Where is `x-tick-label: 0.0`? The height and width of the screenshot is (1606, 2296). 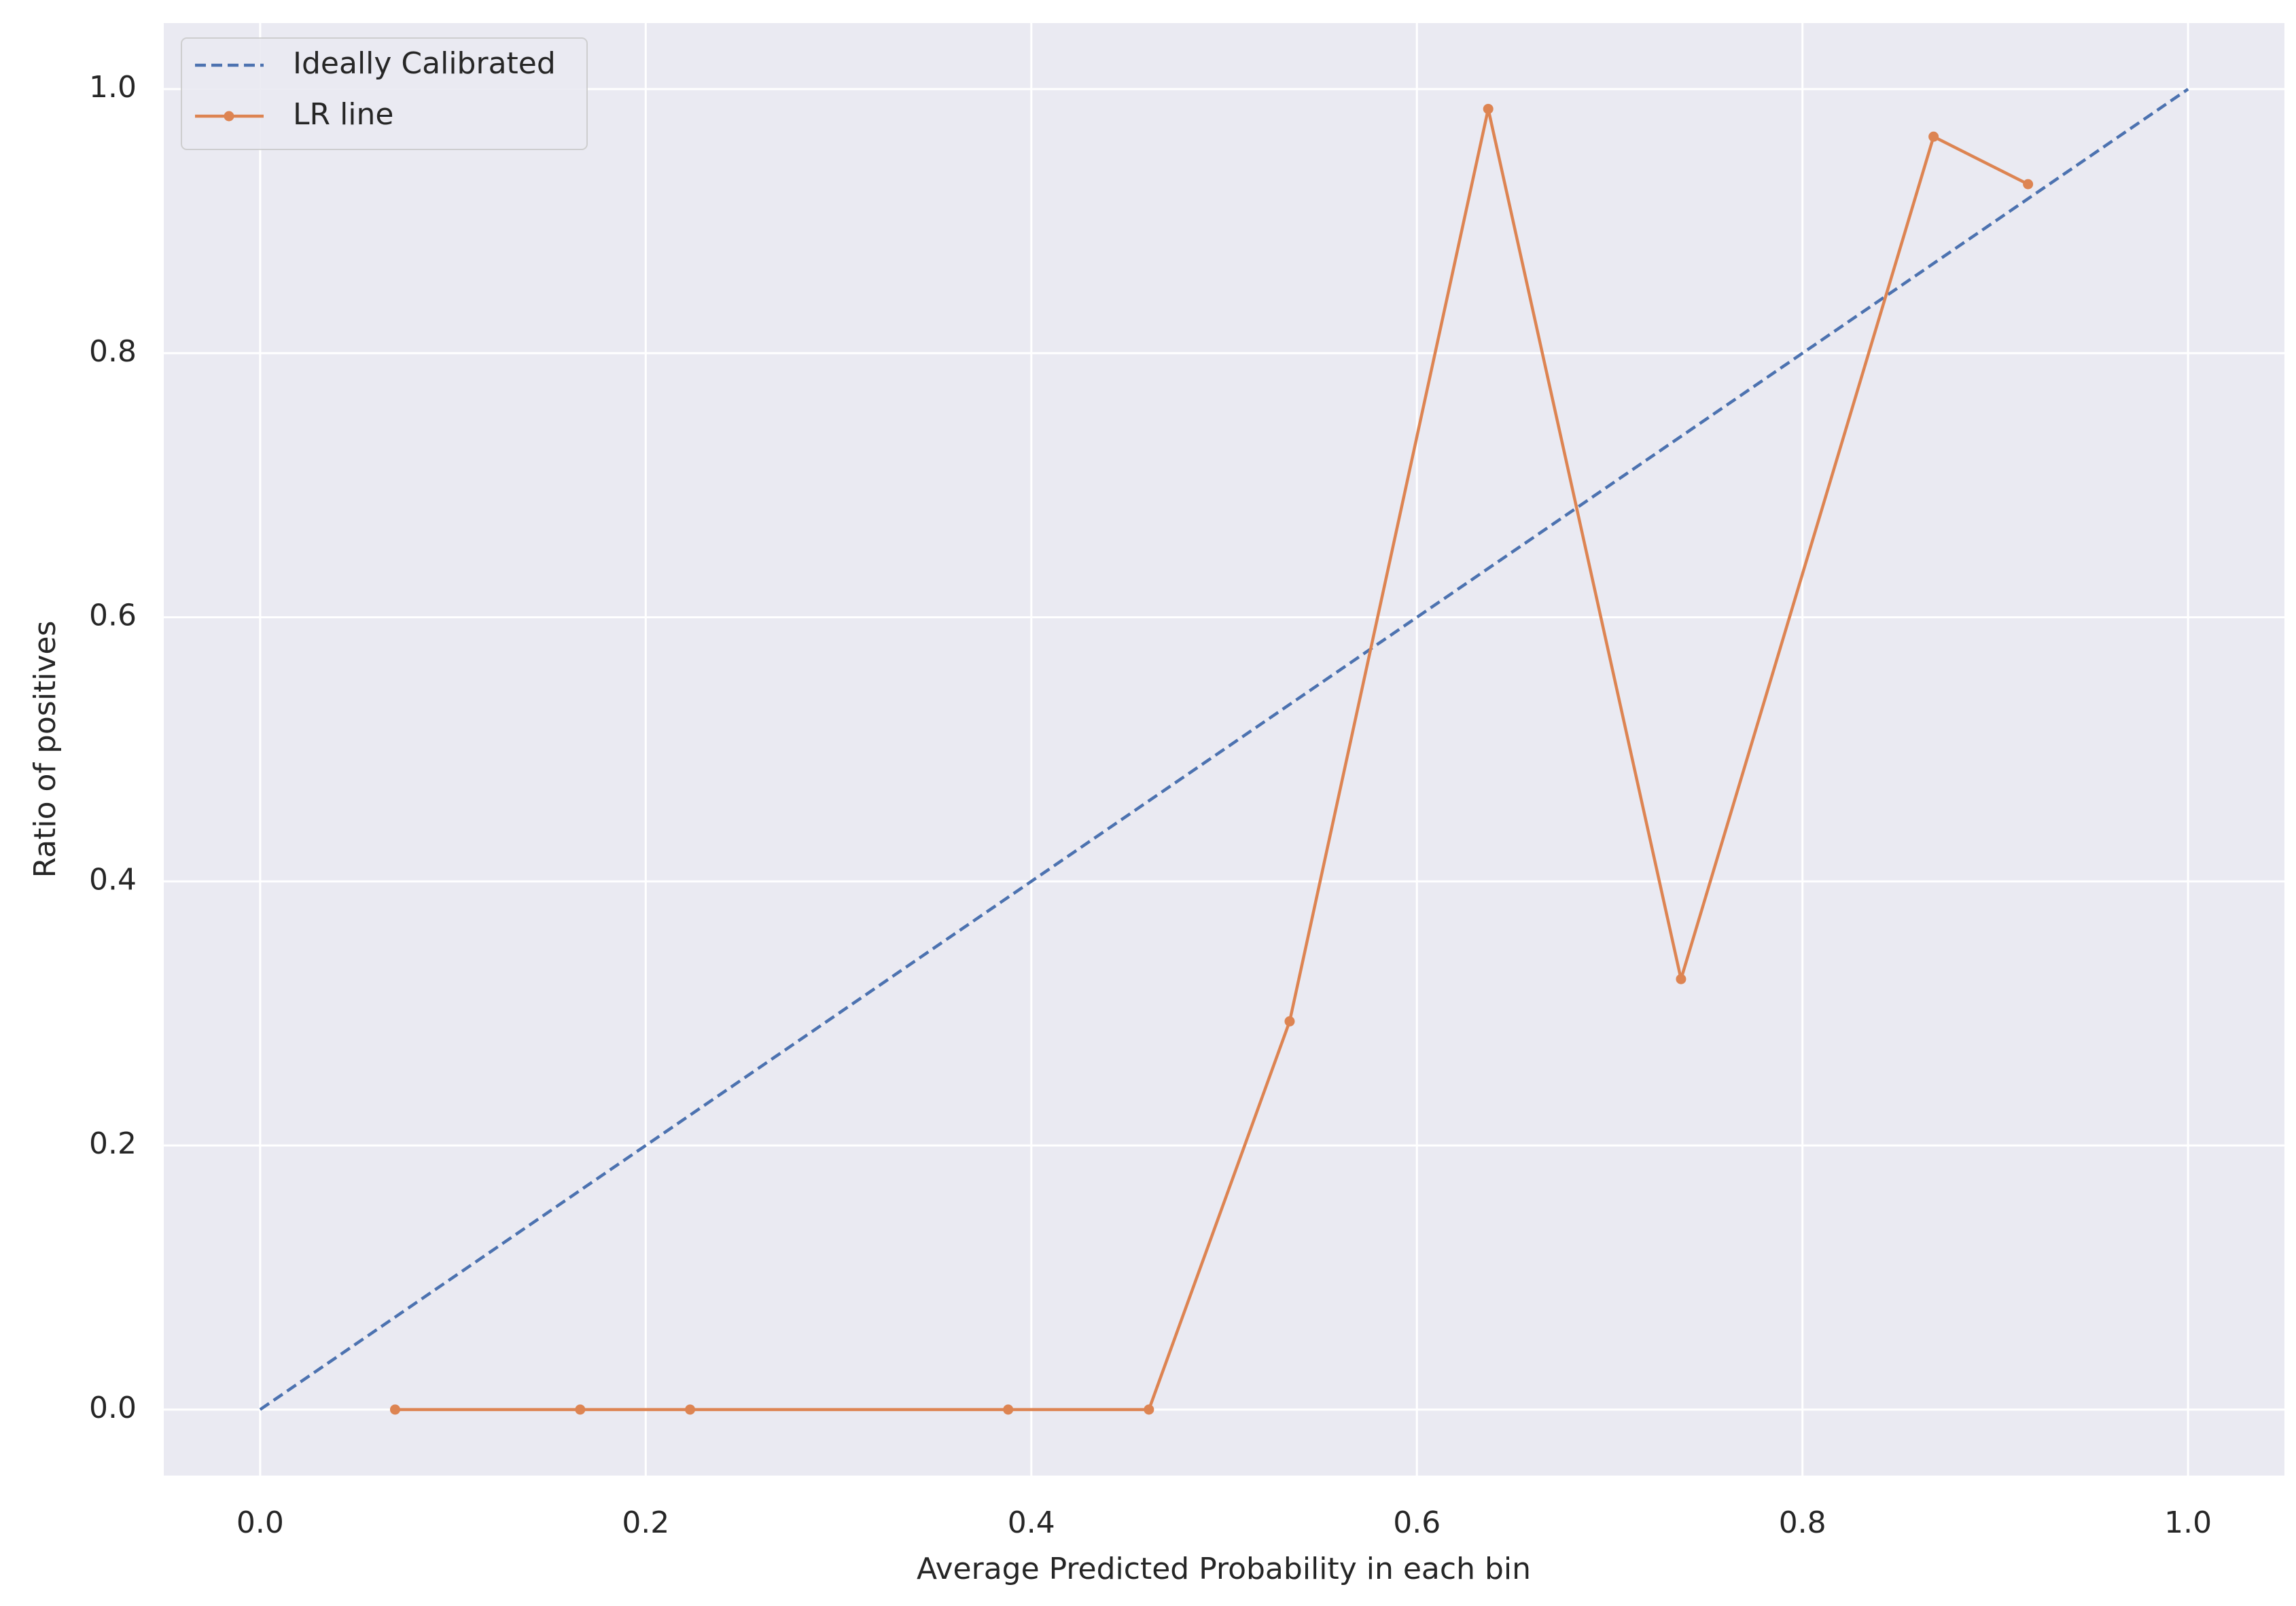
x-tick-label: 0.0 is located at coordinates (260, 1522).